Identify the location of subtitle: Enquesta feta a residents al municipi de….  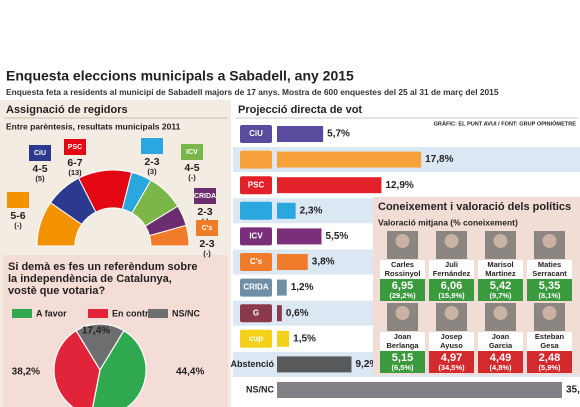
(252, 92).